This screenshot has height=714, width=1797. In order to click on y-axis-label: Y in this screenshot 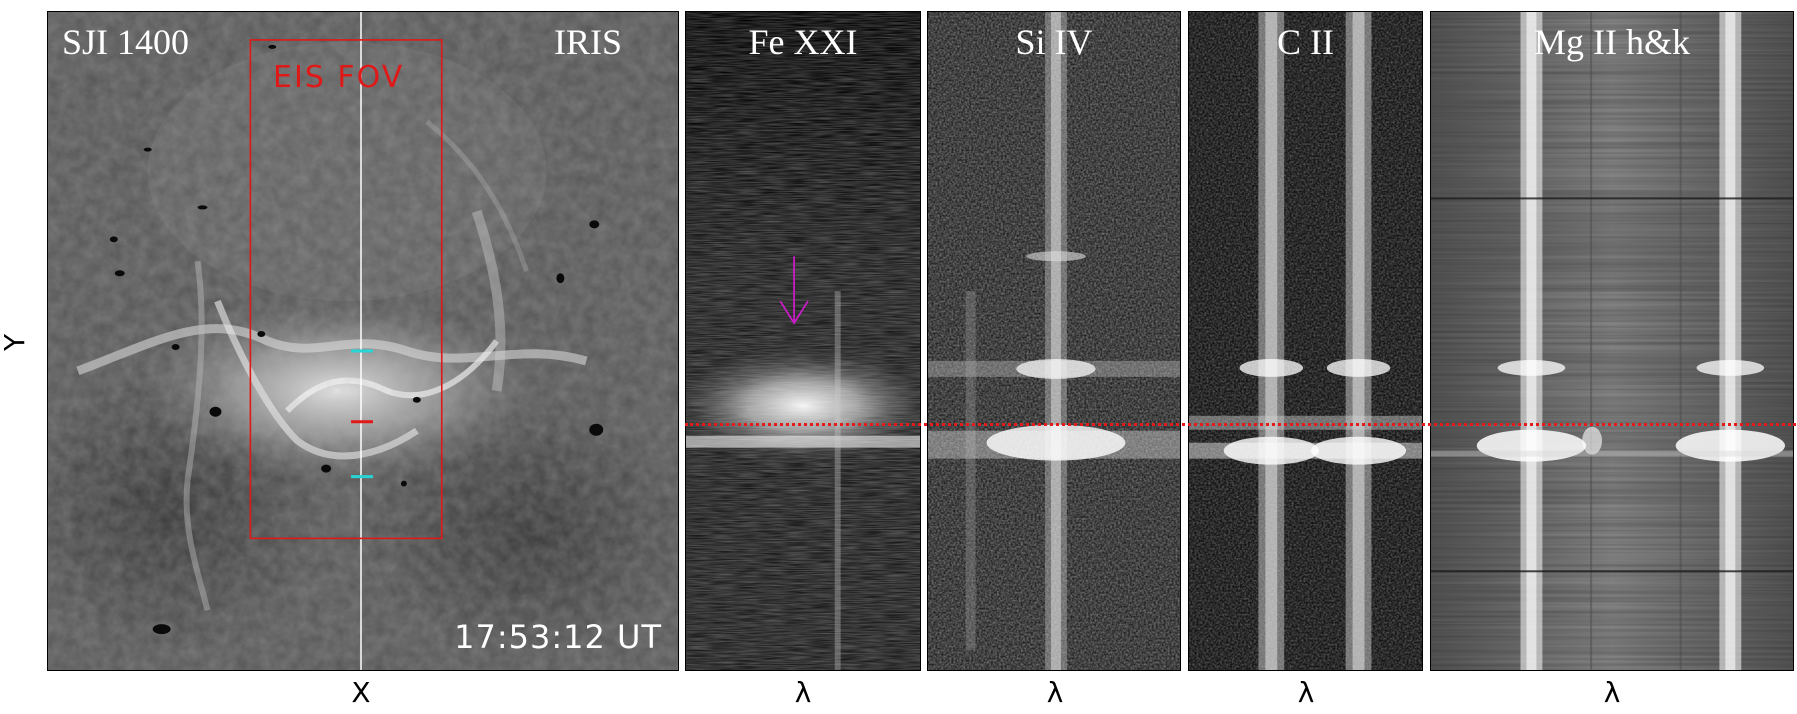, I will do `click(16, 342)`.